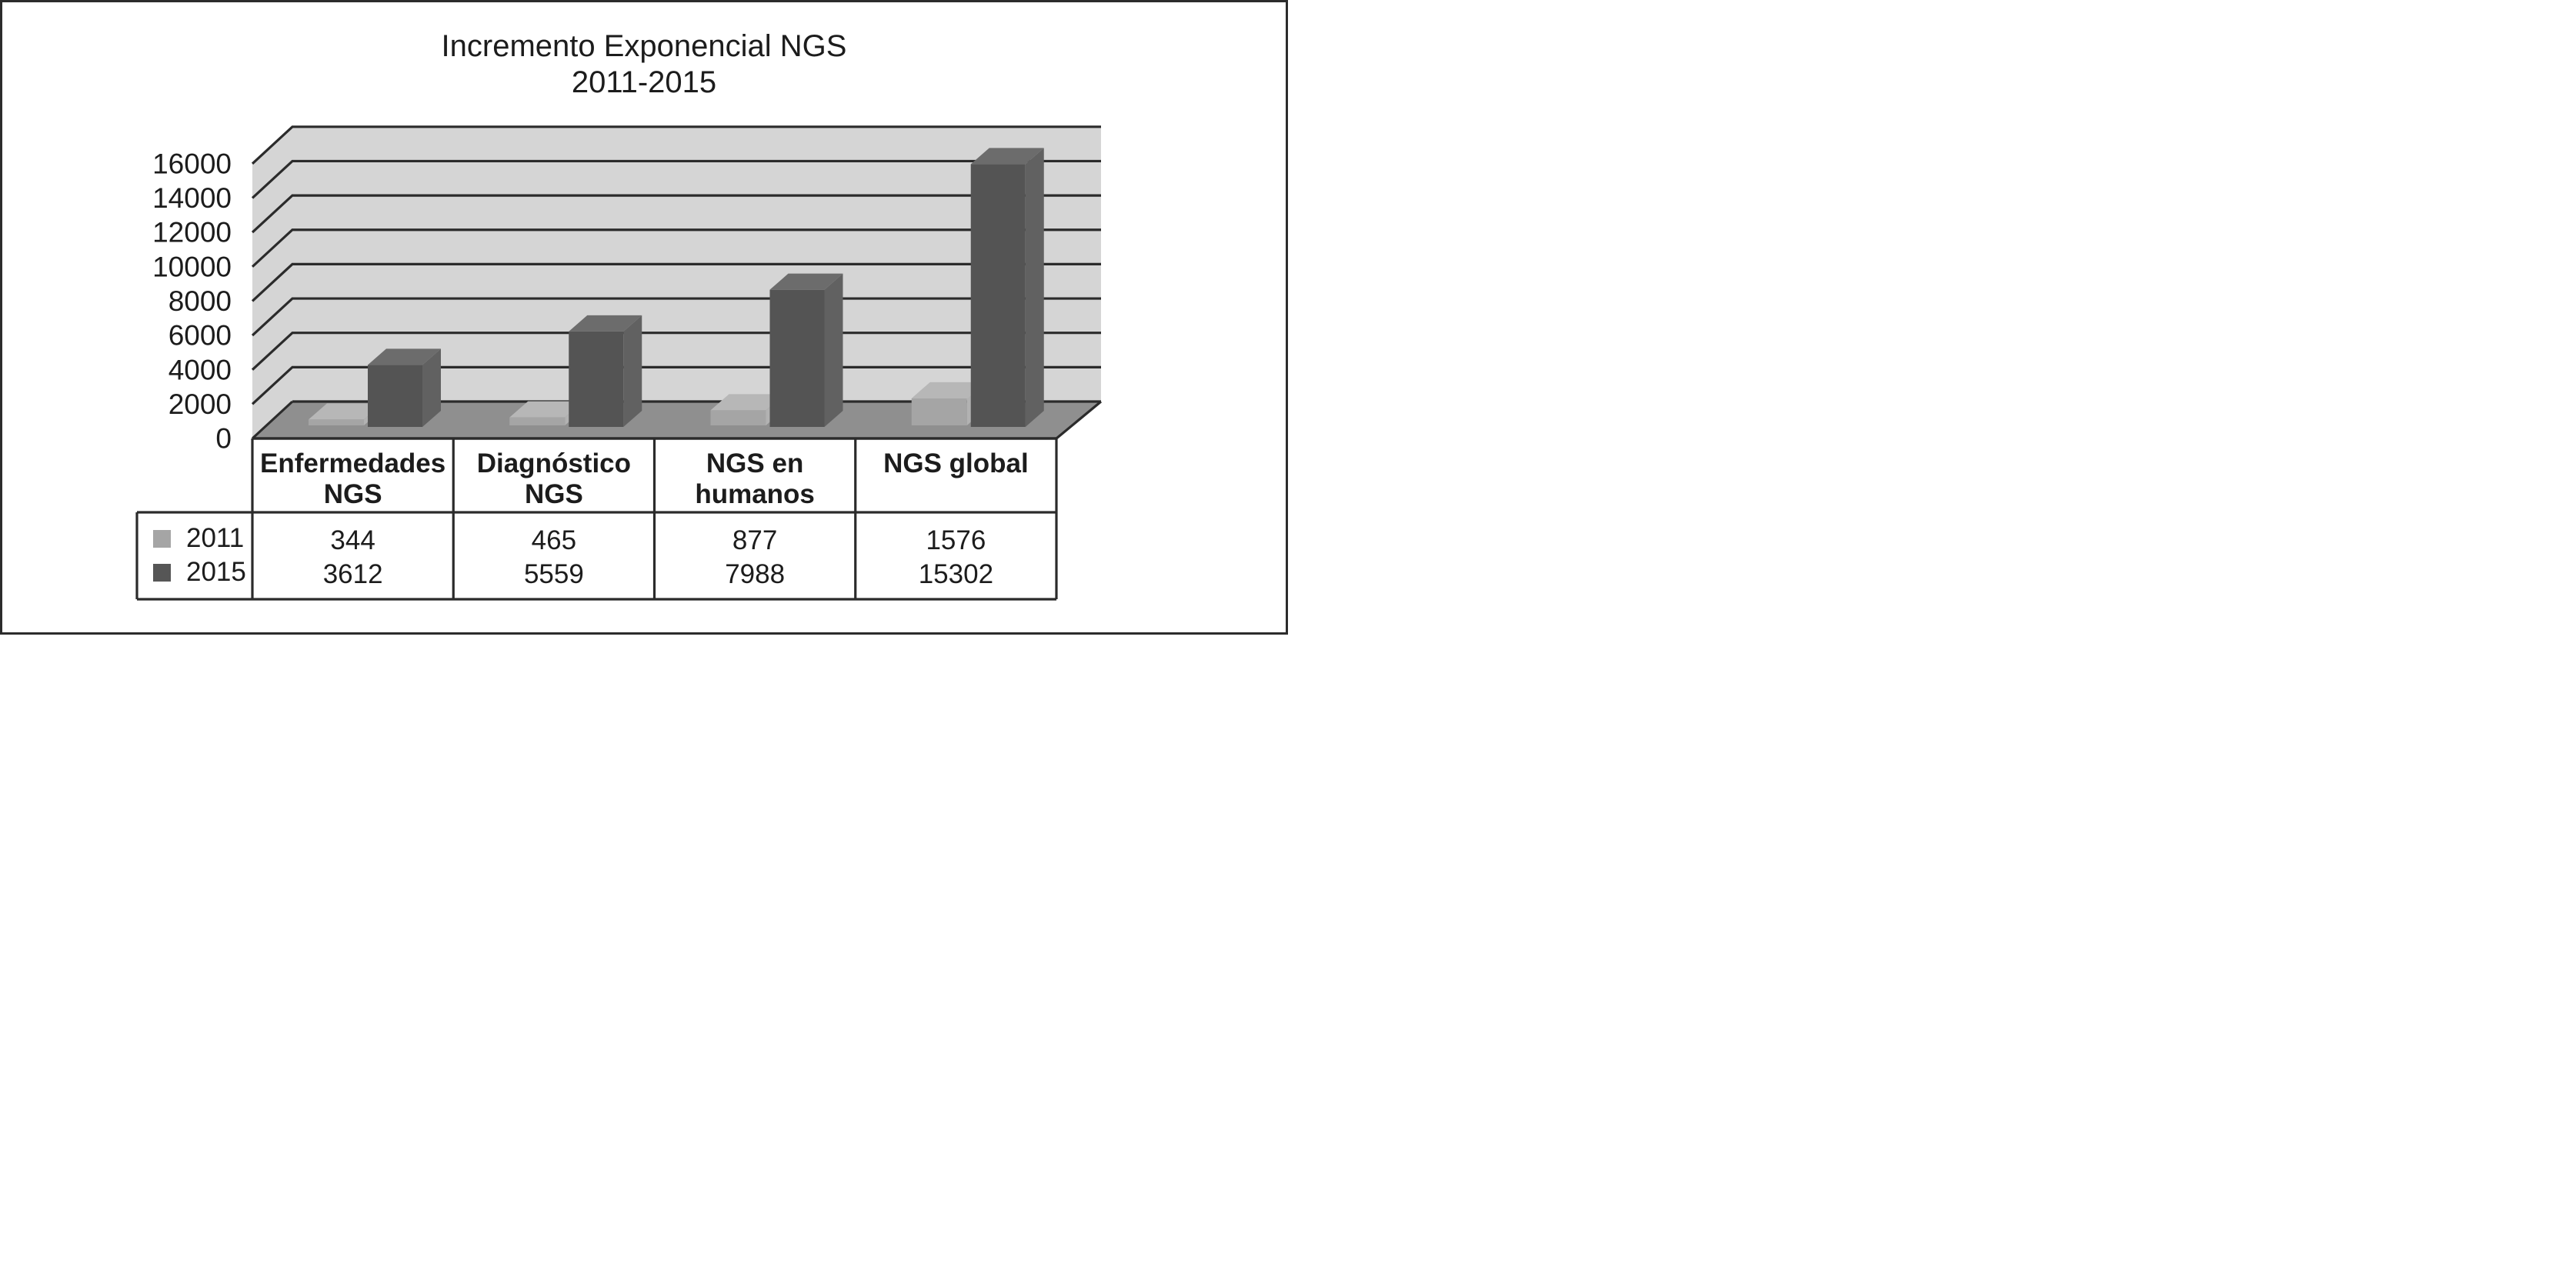 The height and width of the screenshot is (1270, 2576). I want to click on y-axis-tick-label: 0, so click(224, 439).